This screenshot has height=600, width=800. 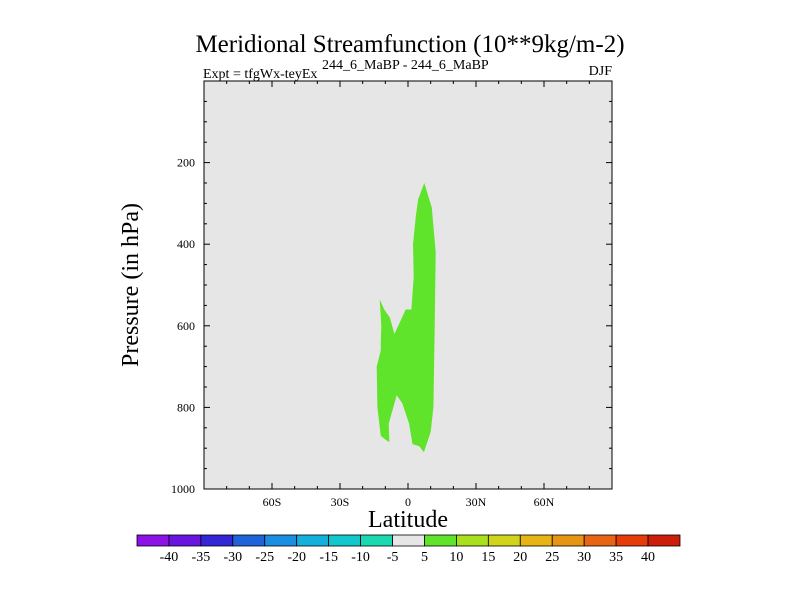 I want to click on y-axis-label: Pressure (in hPa), so click(x=131, y=285).